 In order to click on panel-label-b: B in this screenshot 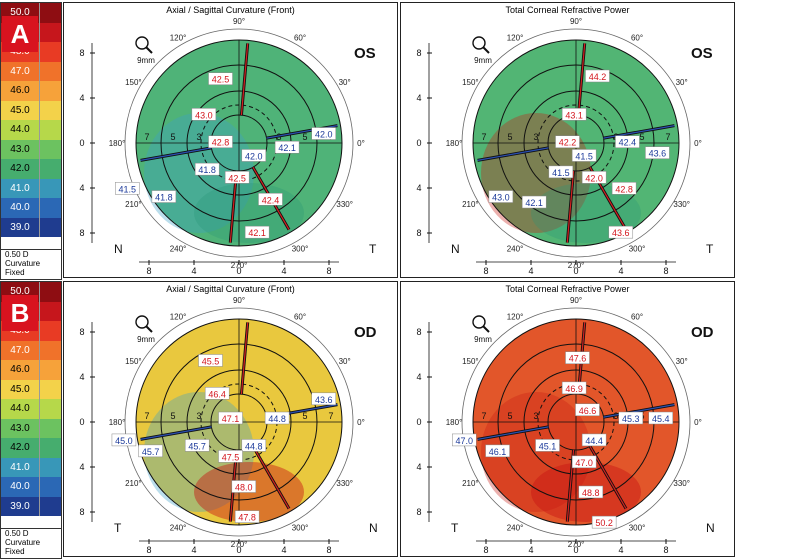, I will do `click(20, 313)`.